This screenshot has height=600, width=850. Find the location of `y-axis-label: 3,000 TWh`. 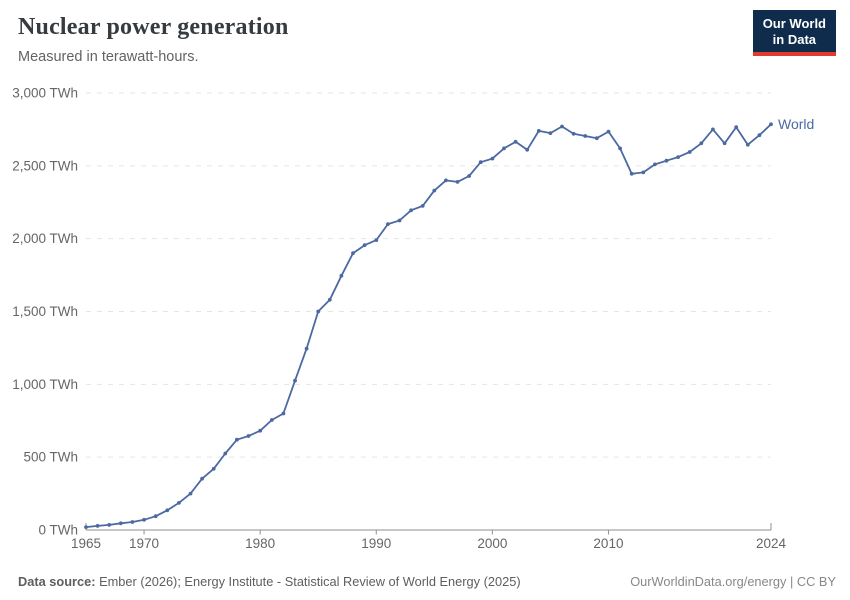

y-axis-label: 3,000 TWh is located at coordinates (45, 93).